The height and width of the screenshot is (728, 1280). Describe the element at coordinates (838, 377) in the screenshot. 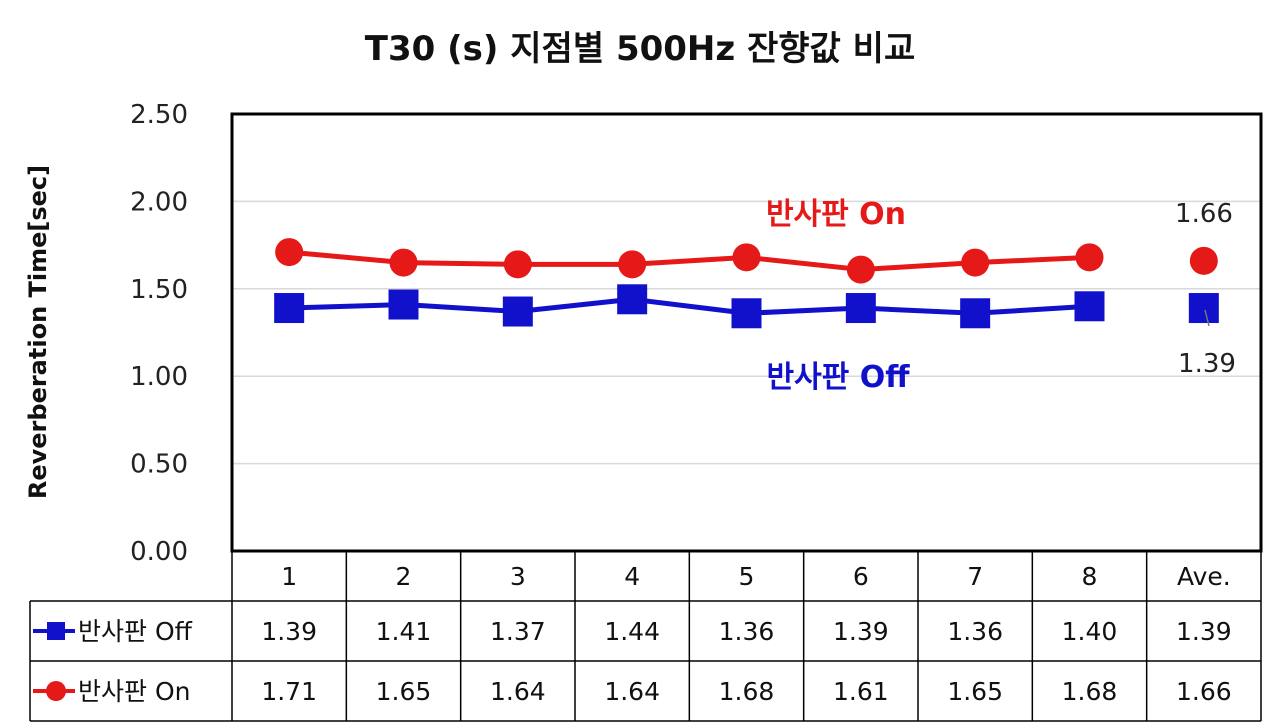

I see `series-annotation-off: 반사판 Off` at that location.